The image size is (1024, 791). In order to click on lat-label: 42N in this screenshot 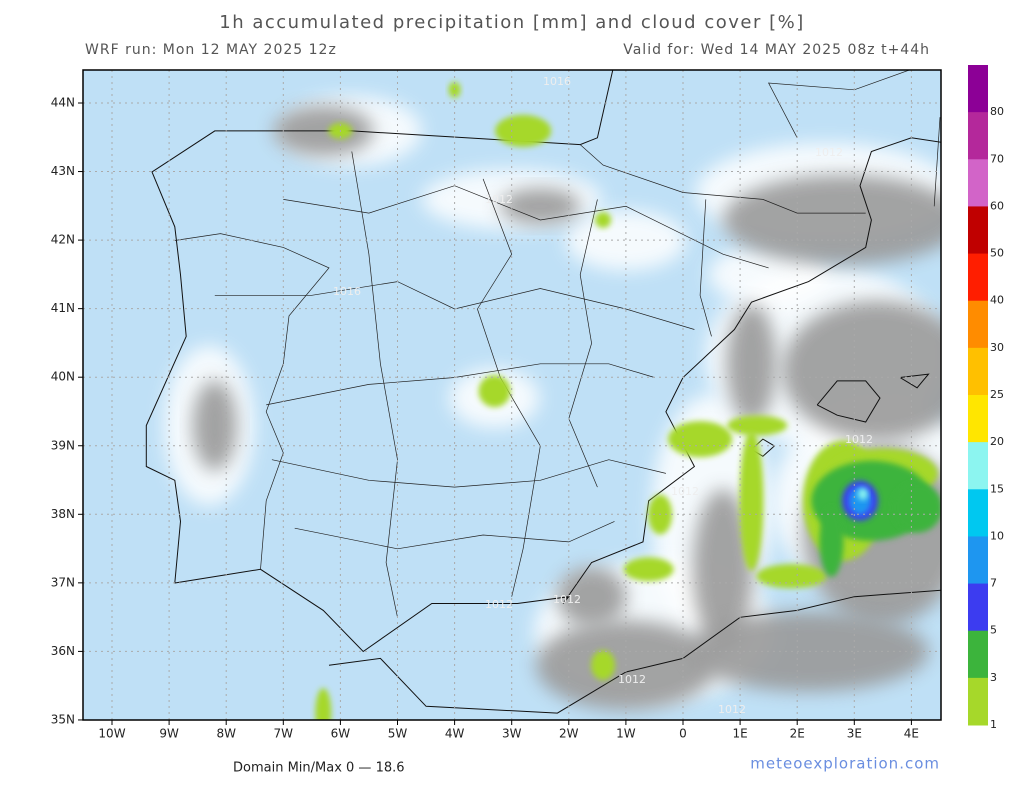, I will do `click(63, 240)`.